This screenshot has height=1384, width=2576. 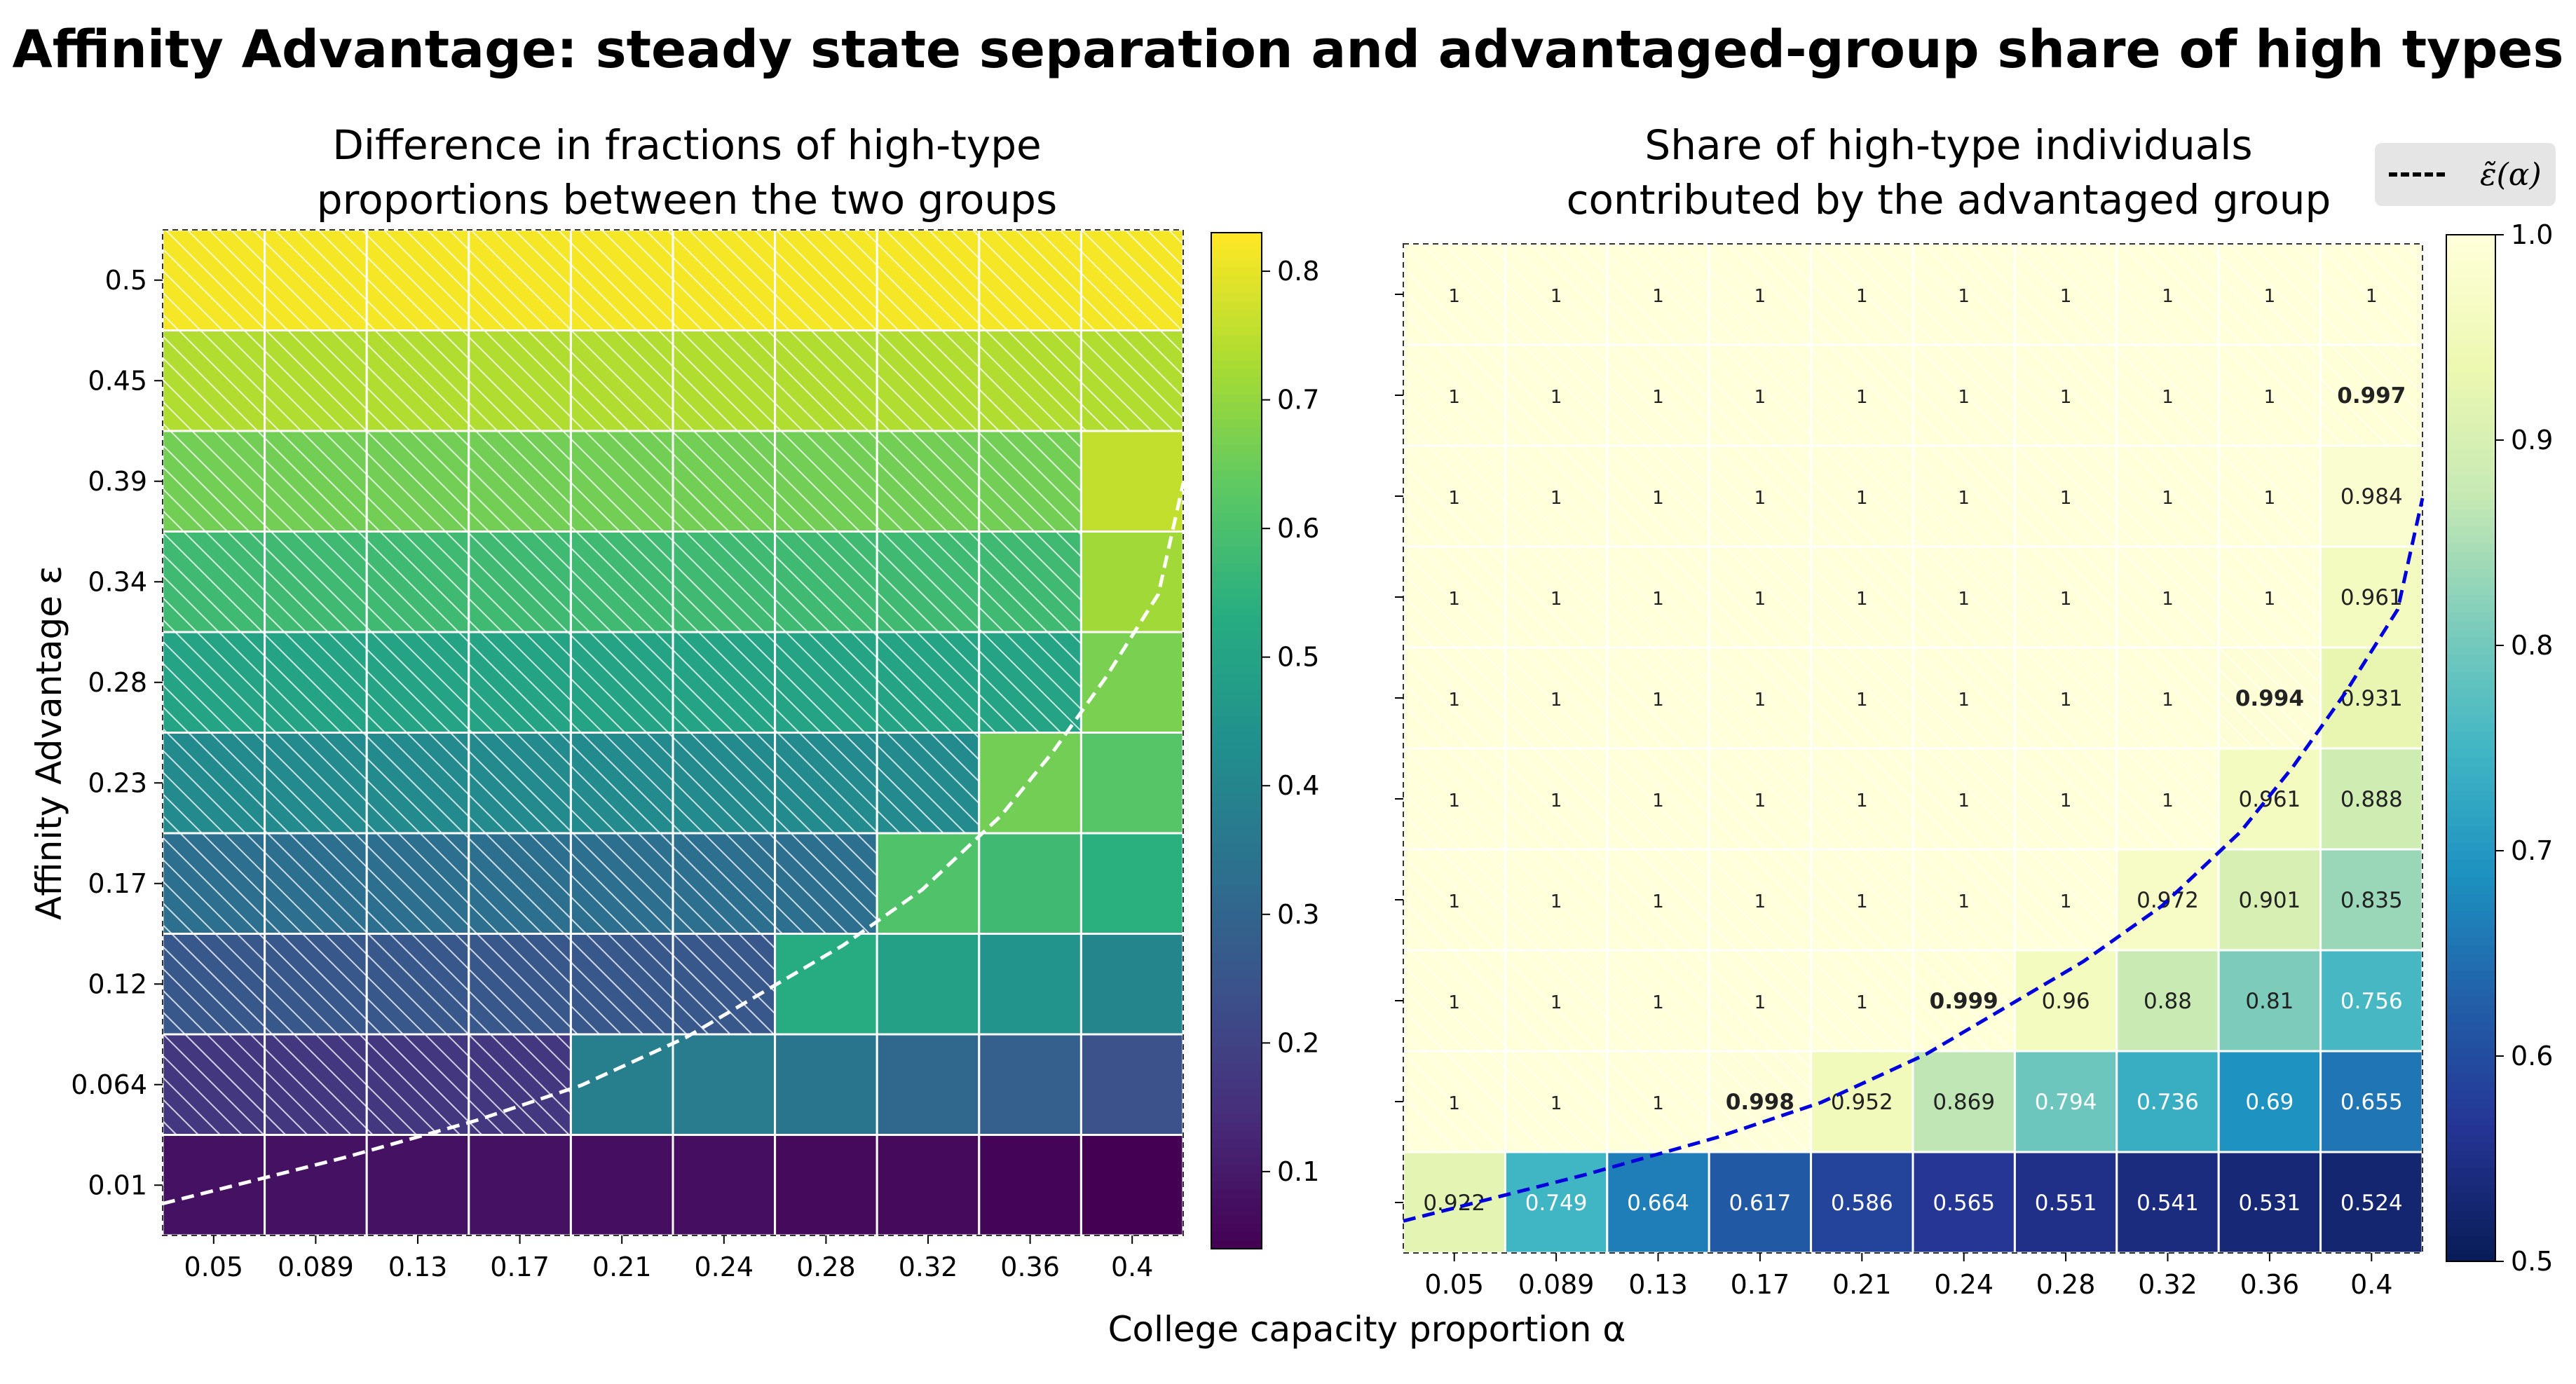 What do you see at coordinates (117, 481) in the screenshot?
I see `y-tick-label: 0.39` at bounding box center [117, 481].